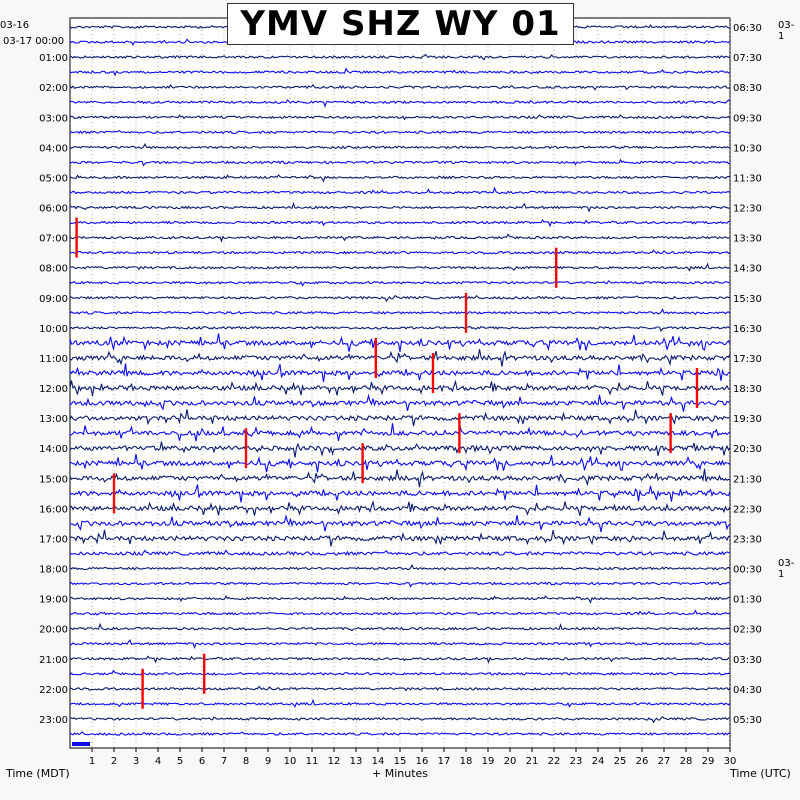 This screenshot has width=800, height=800. Describe the element at coordinates (53, 148) in the screenshot. I see `left-time-label: 04:00` at that location.